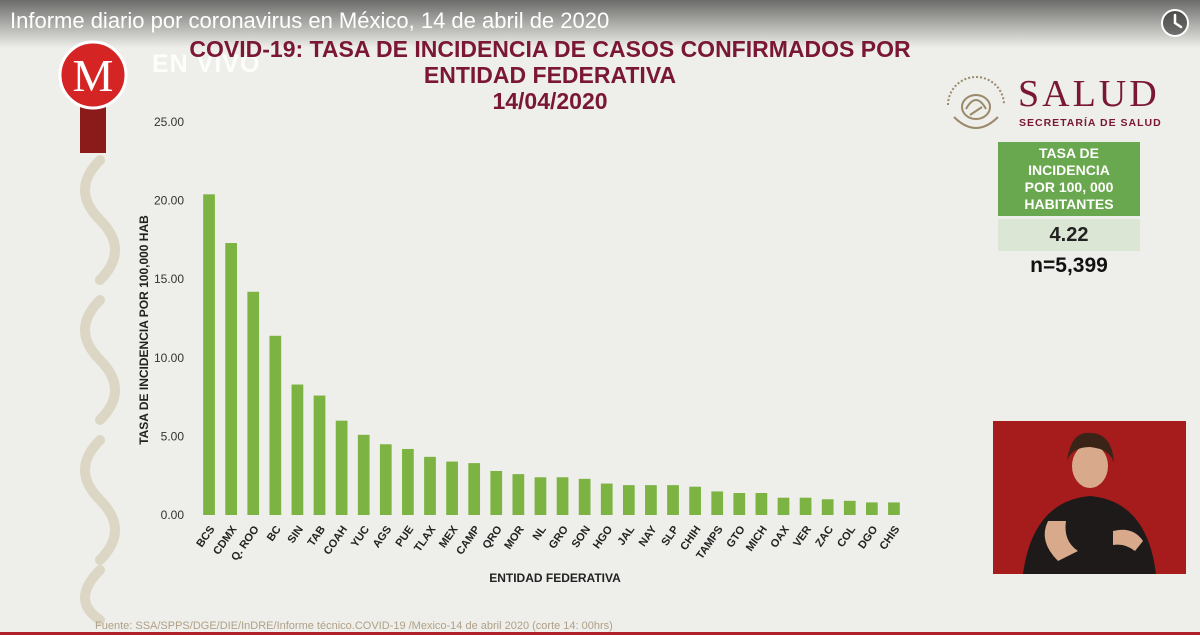 The width and height of the screenshot is (1200, 635). Describe the element at coordinates (584, 496) in the screenshot. I see `bar-son` at that location.